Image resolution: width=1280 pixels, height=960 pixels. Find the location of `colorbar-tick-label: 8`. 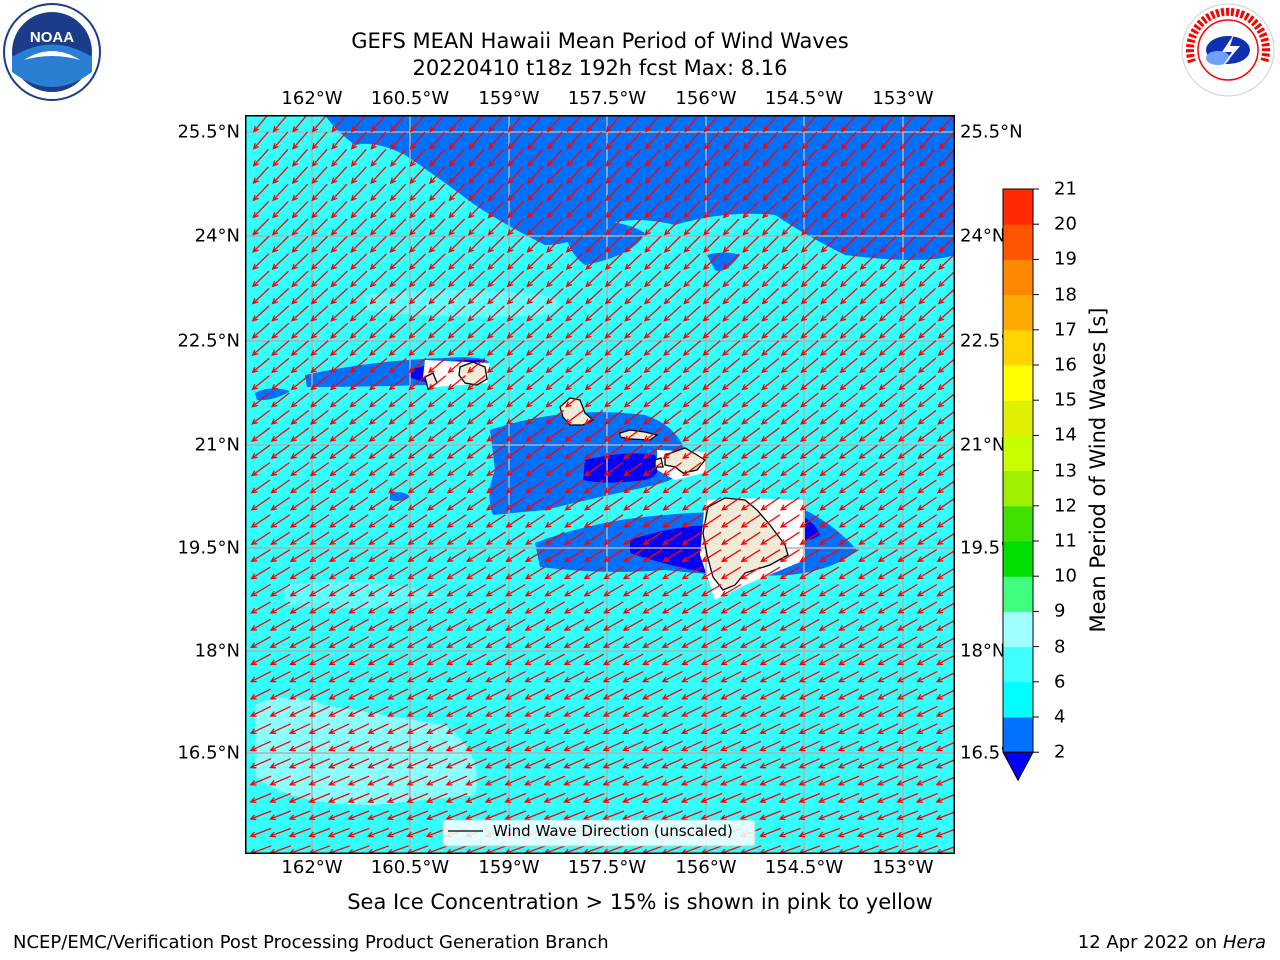

colorbar-tick-label: 8 is located at coordinates (1060, 647).